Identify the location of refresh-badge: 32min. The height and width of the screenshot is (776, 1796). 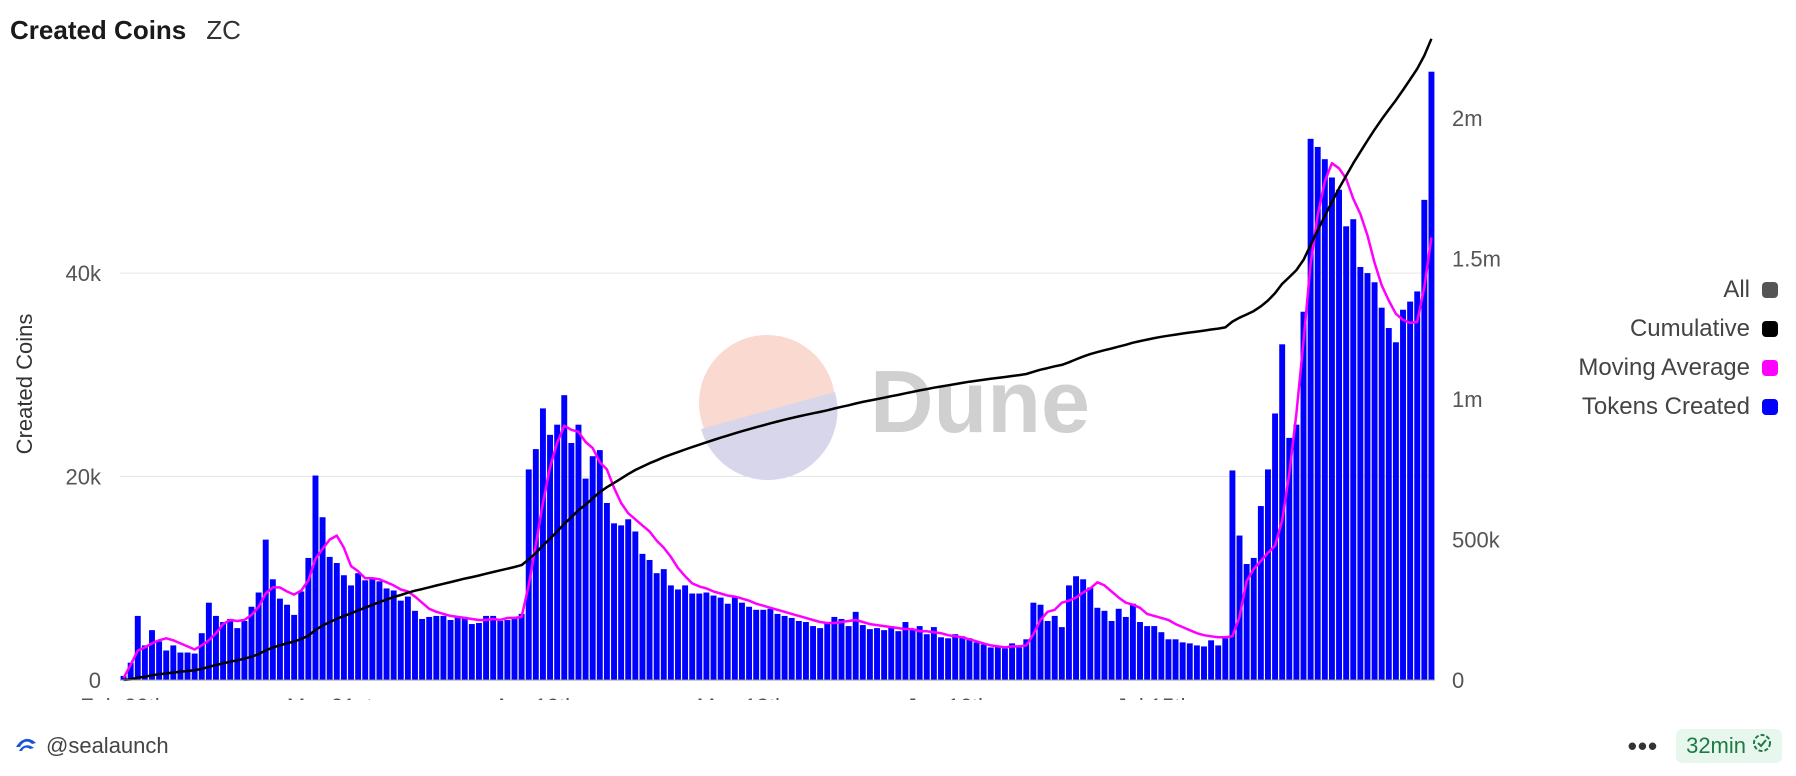
(1729, 746).